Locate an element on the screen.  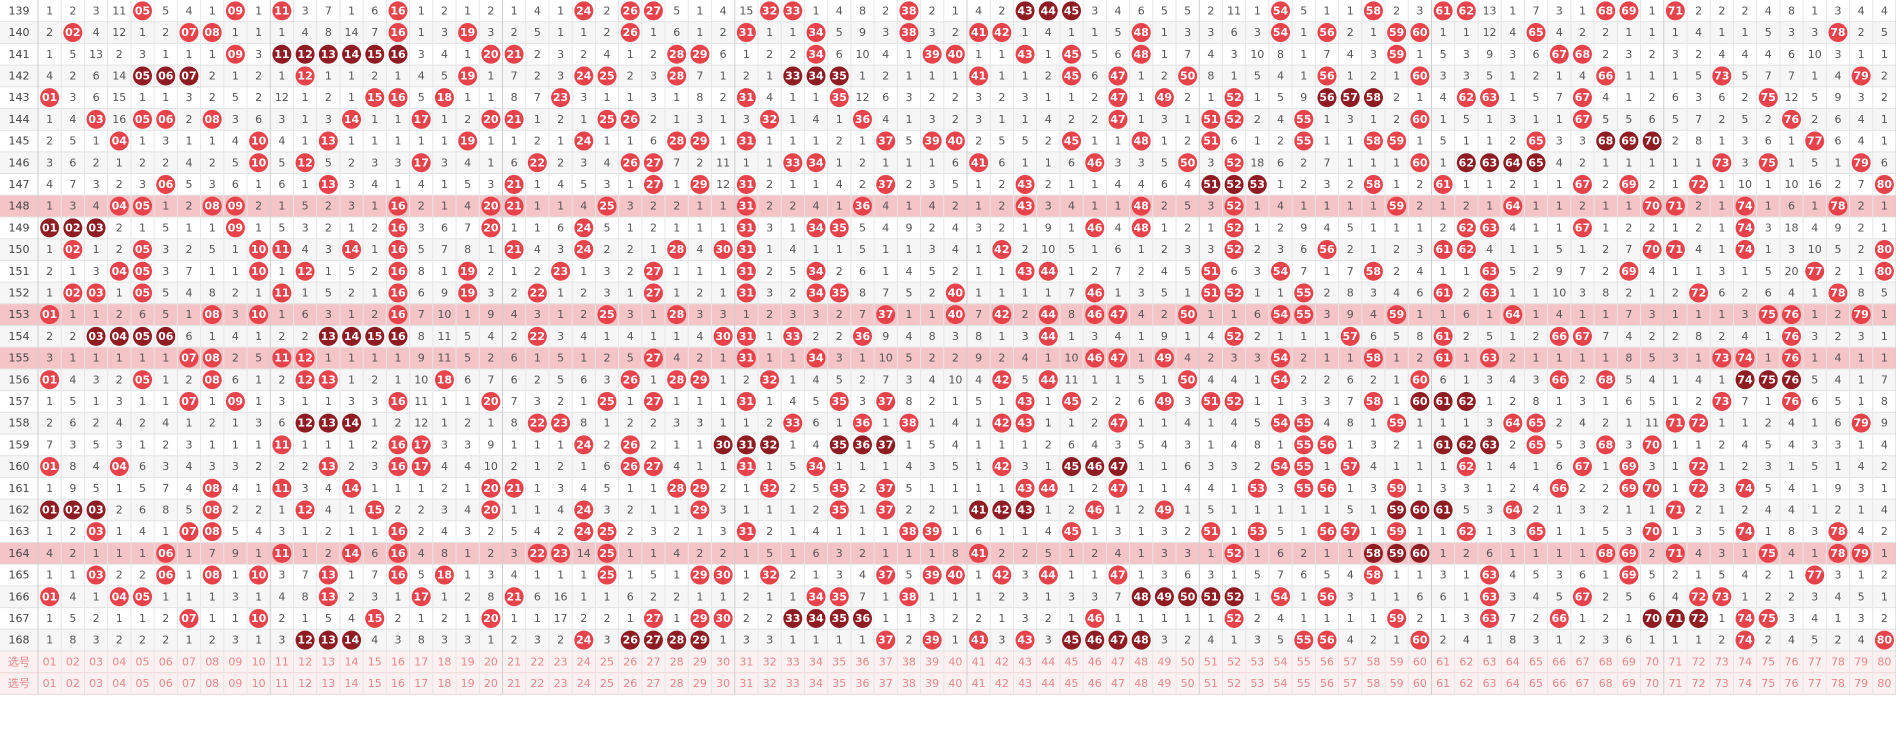
miss-count: 10 is located at coordinates (421, 379).